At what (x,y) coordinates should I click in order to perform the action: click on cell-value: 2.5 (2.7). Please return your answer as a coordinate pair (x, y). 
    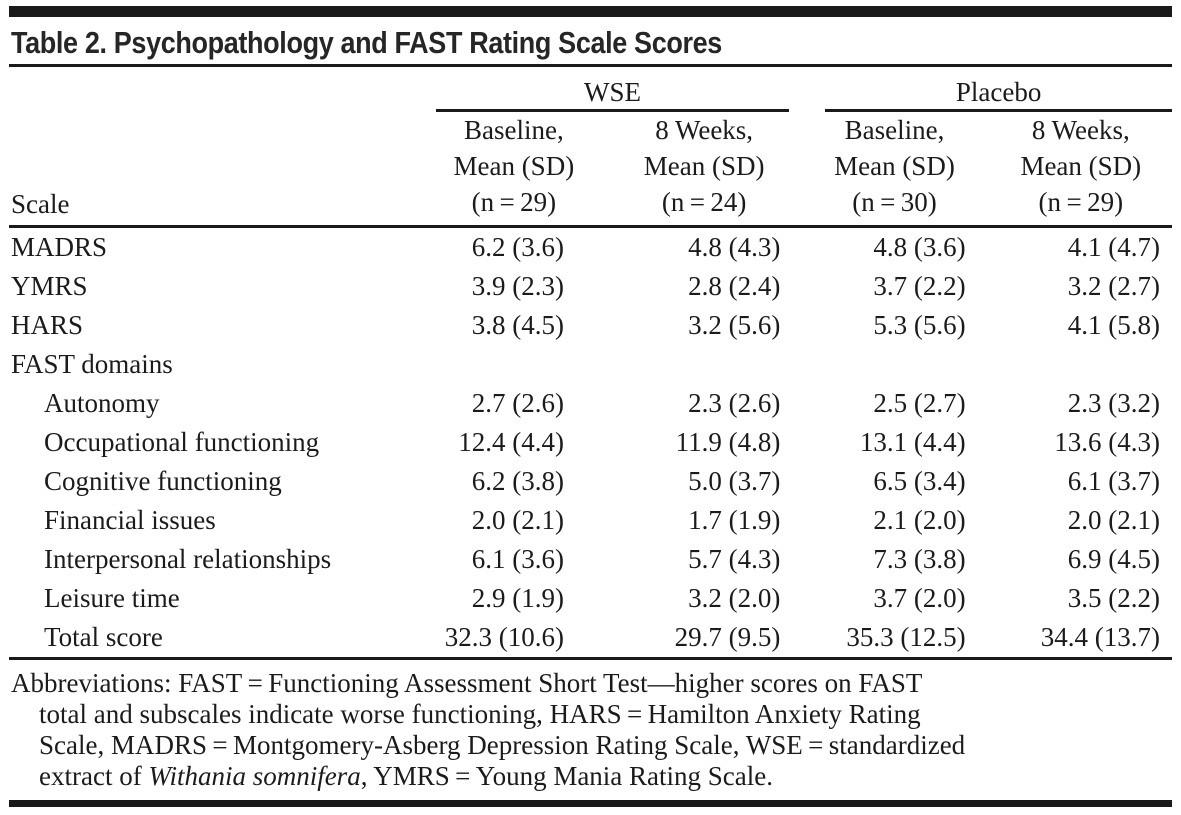
    Looking at the image, I should click on (919, 403).